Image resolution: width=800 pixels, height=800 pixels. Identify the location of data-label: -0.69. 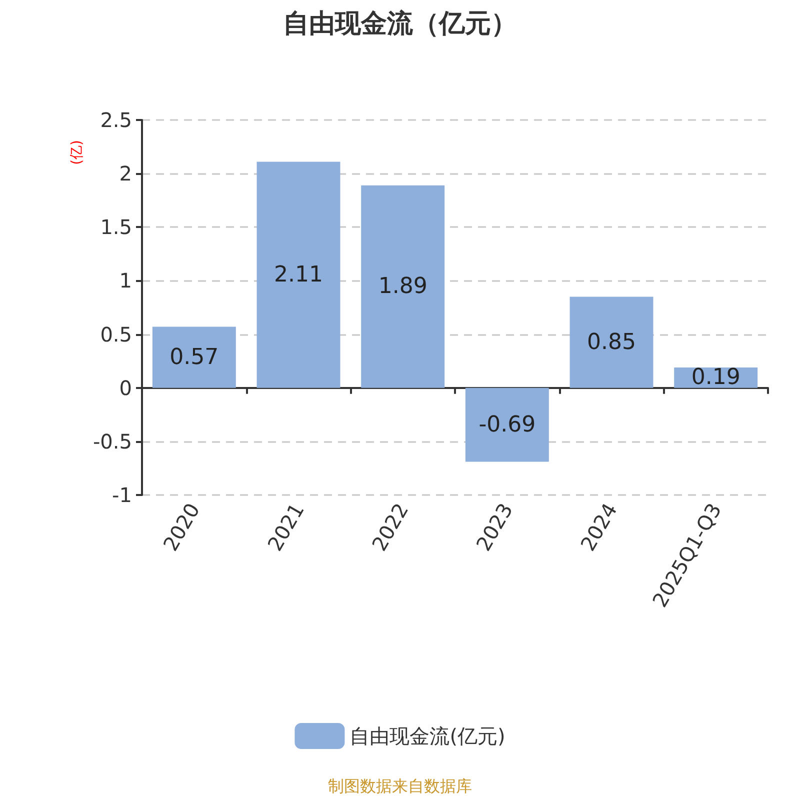
(507, 425).